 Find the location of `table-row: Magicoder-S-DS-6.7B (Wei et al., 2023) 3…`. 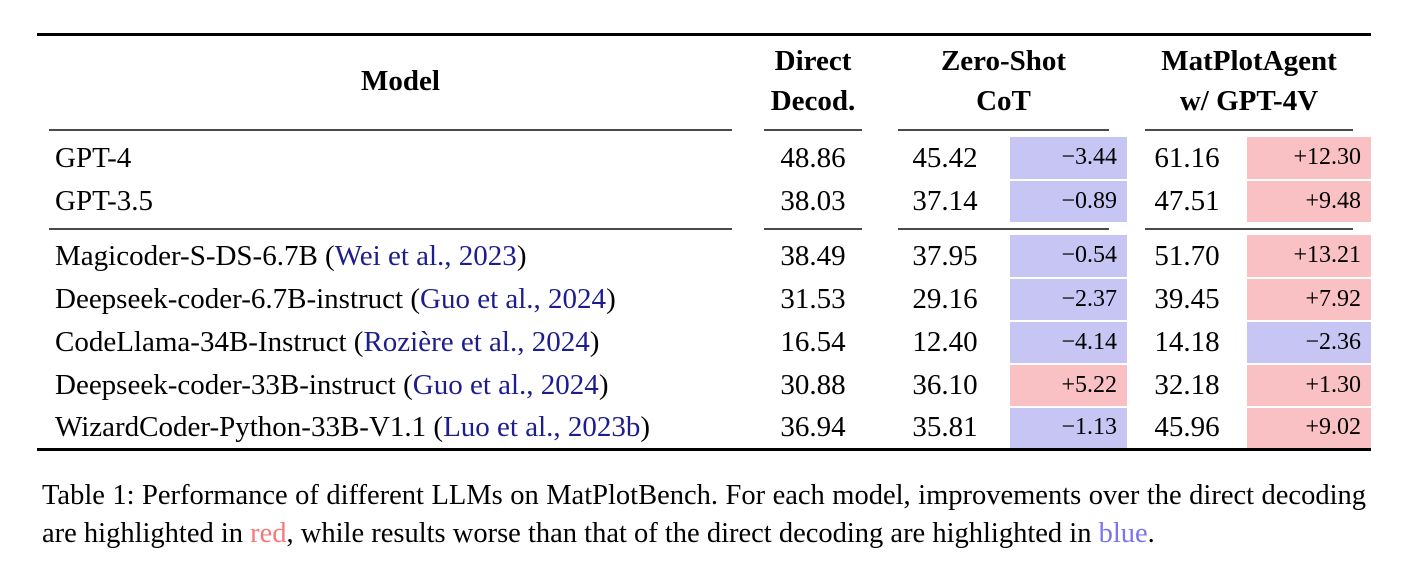

table-row: Magicoder-S-DS-6.7B (Wei et al., 2023) 3… is located at coordinates (704, 256).